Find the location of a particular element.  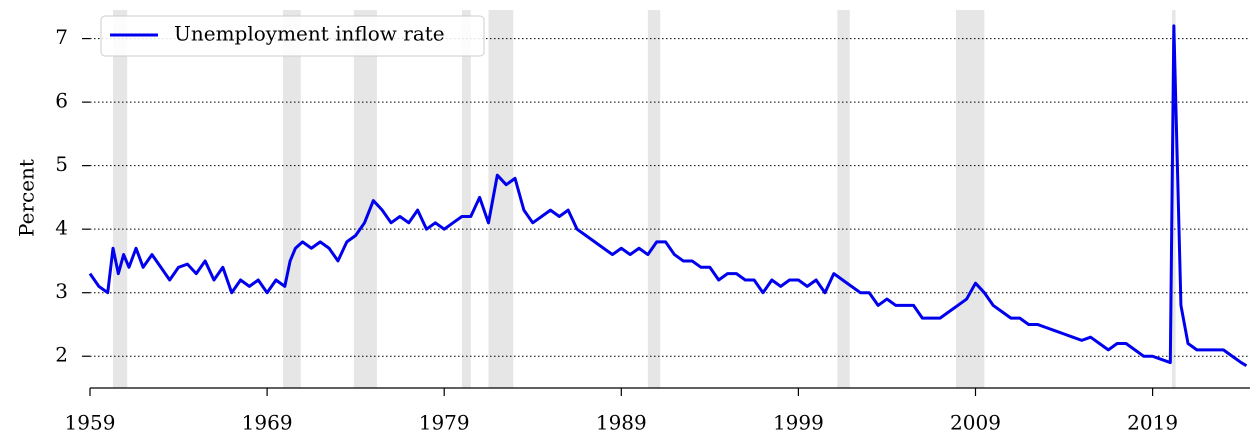

x-tick-label: 1999 is located at coordinates (798, 423).